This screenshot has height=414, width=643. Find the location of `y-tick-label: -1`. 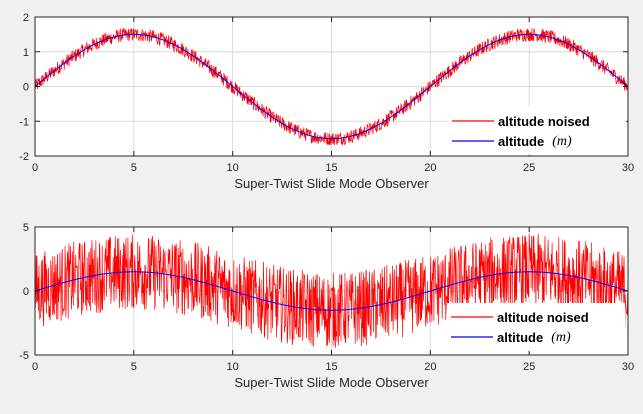

y-tick-label: -1 is located at coordinates (24, 122).